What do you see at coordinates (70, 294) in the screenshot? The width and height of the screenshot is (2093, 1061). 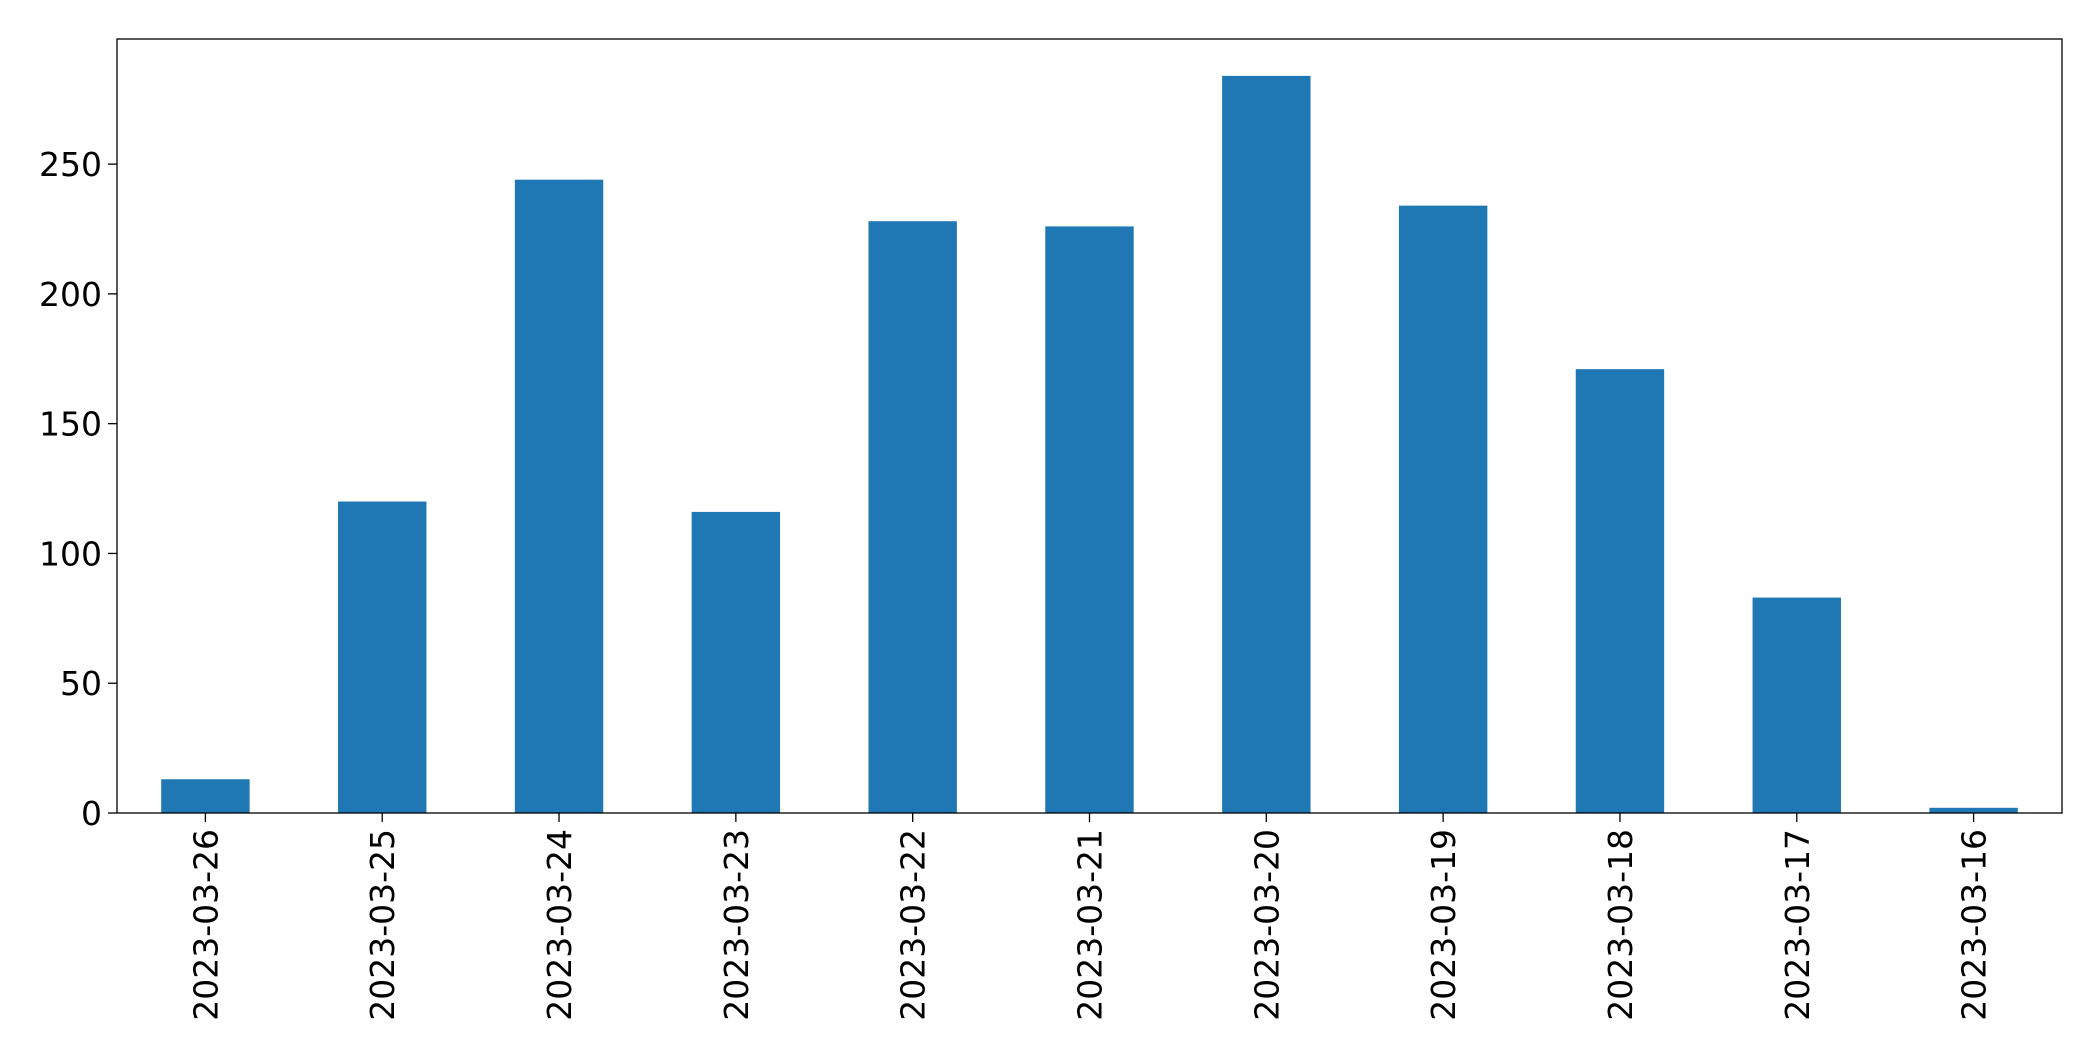 I see `y-tick-label: 200` at bounding box center [70, 294].